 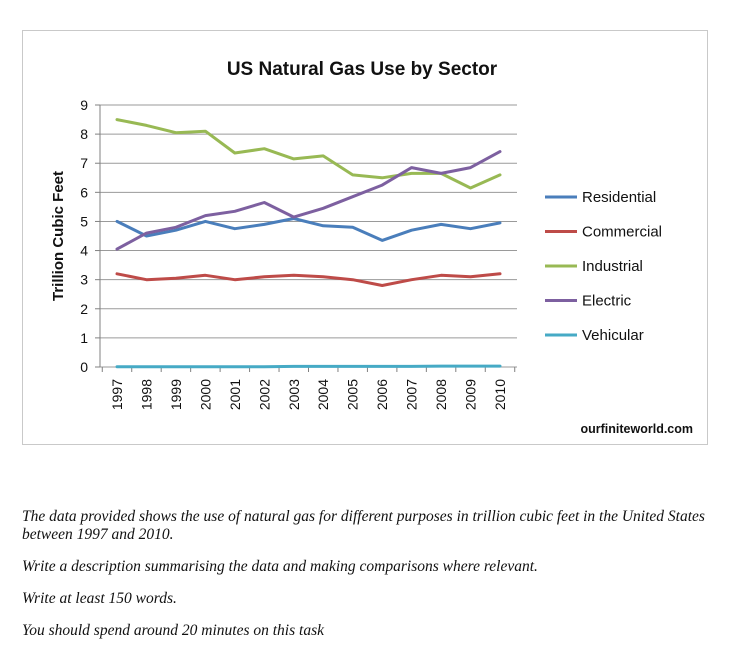 I want to click on legend-label: Residential, so click(x=619, y=197).